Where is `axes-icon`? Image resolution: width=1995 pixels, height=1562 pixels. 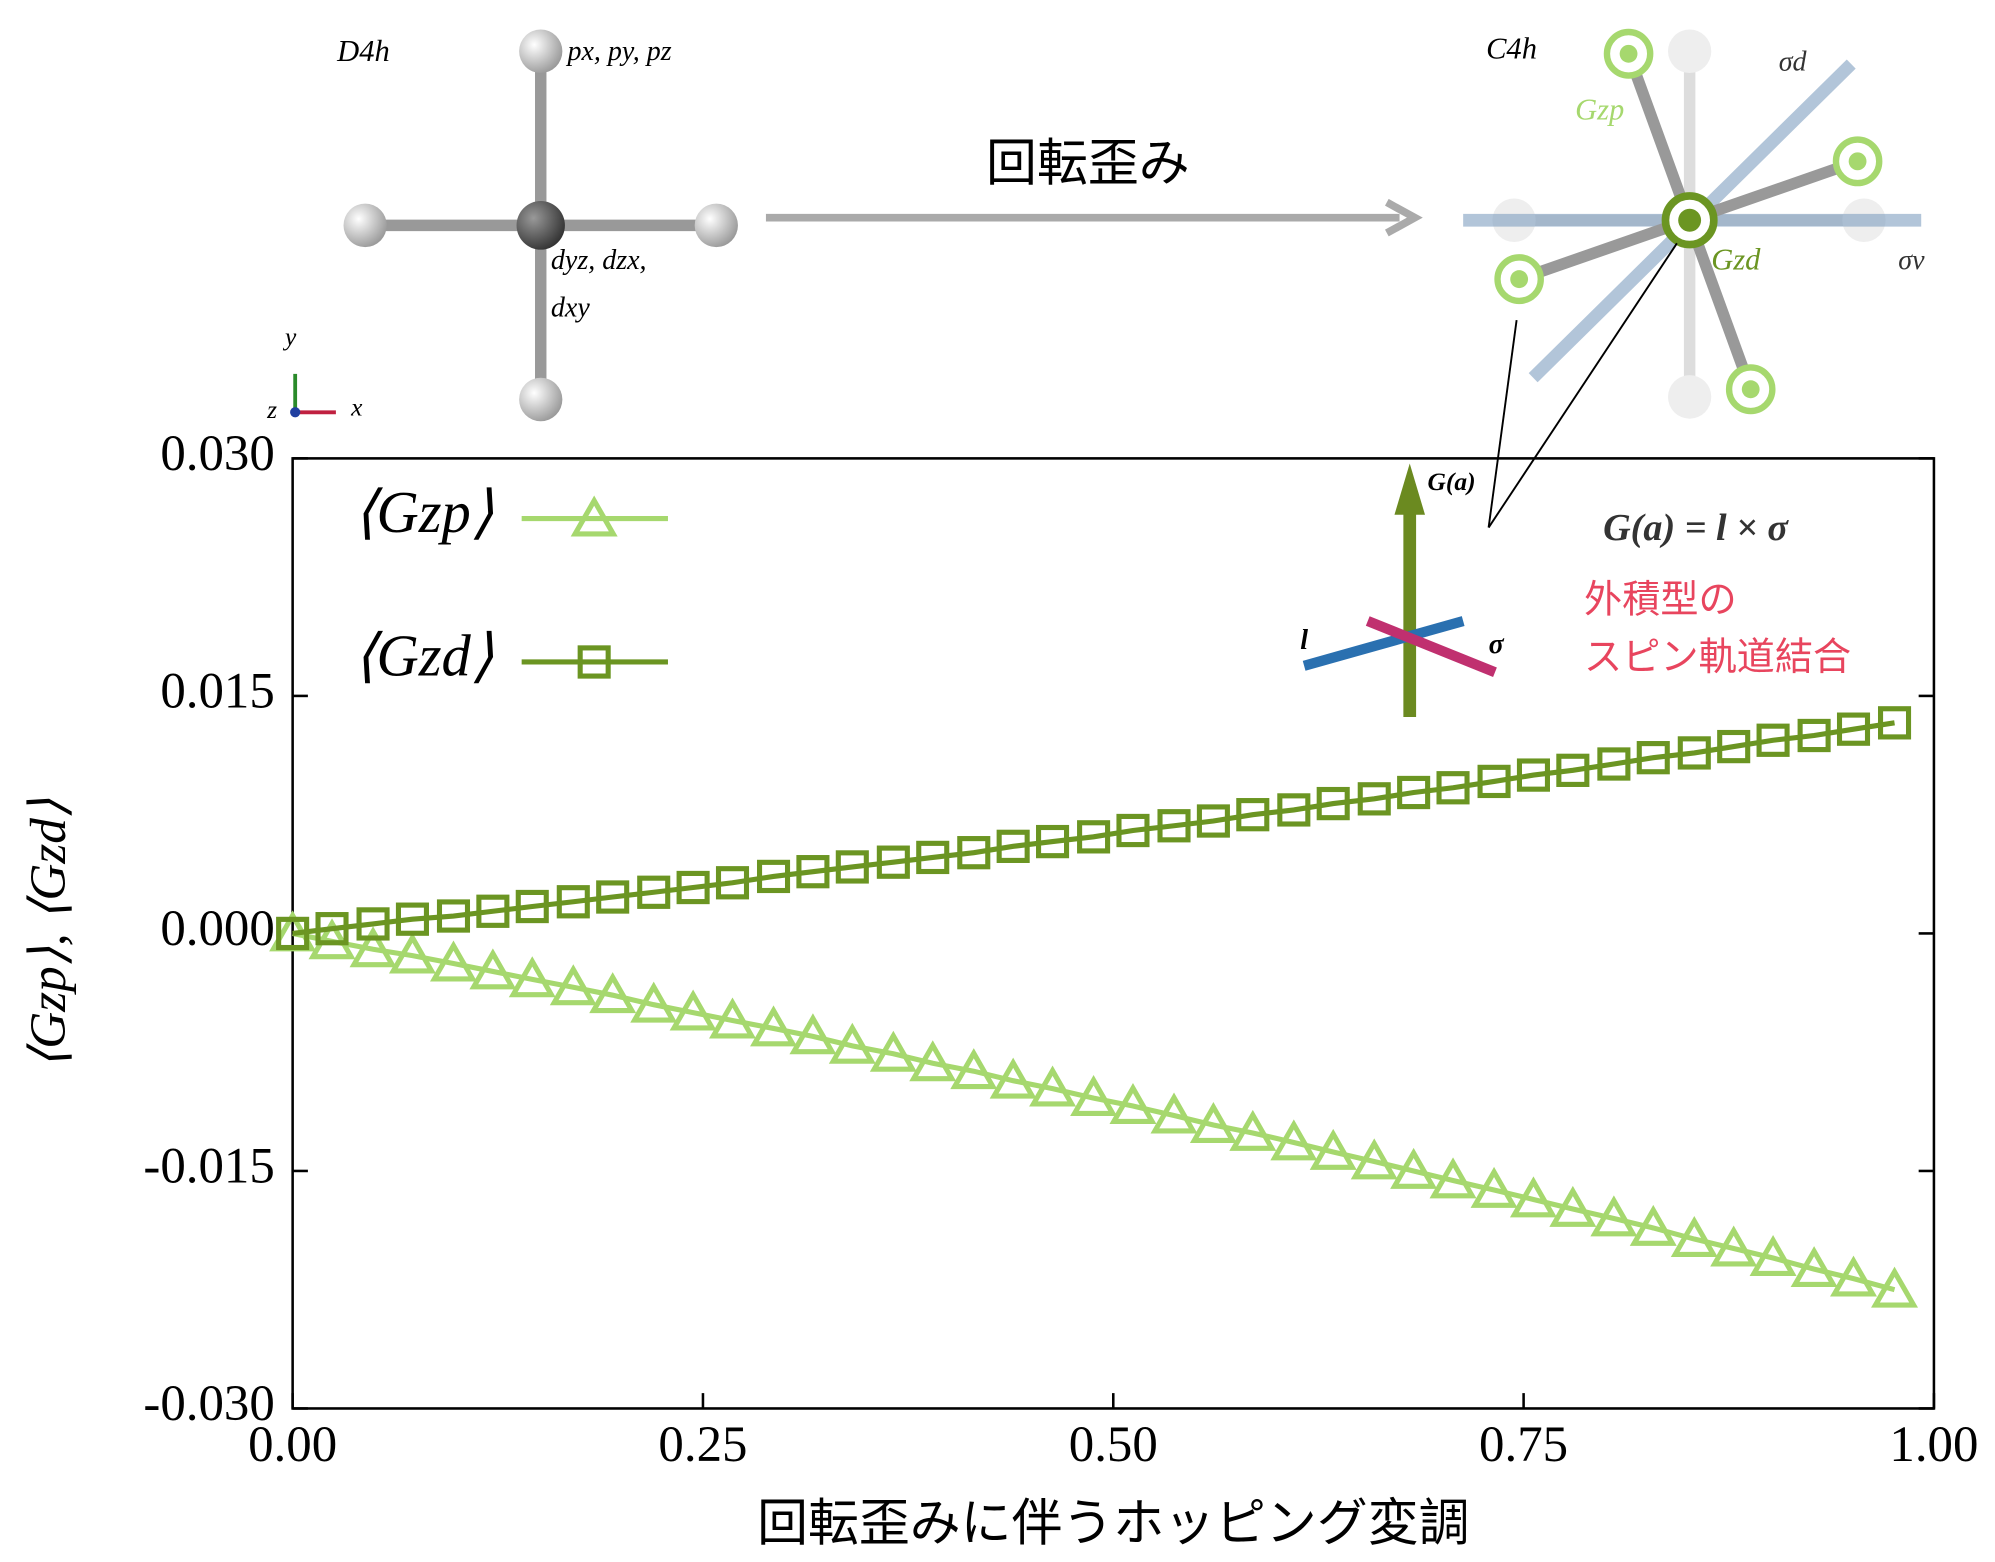 axes-icon is located at coordinates (313, 395).